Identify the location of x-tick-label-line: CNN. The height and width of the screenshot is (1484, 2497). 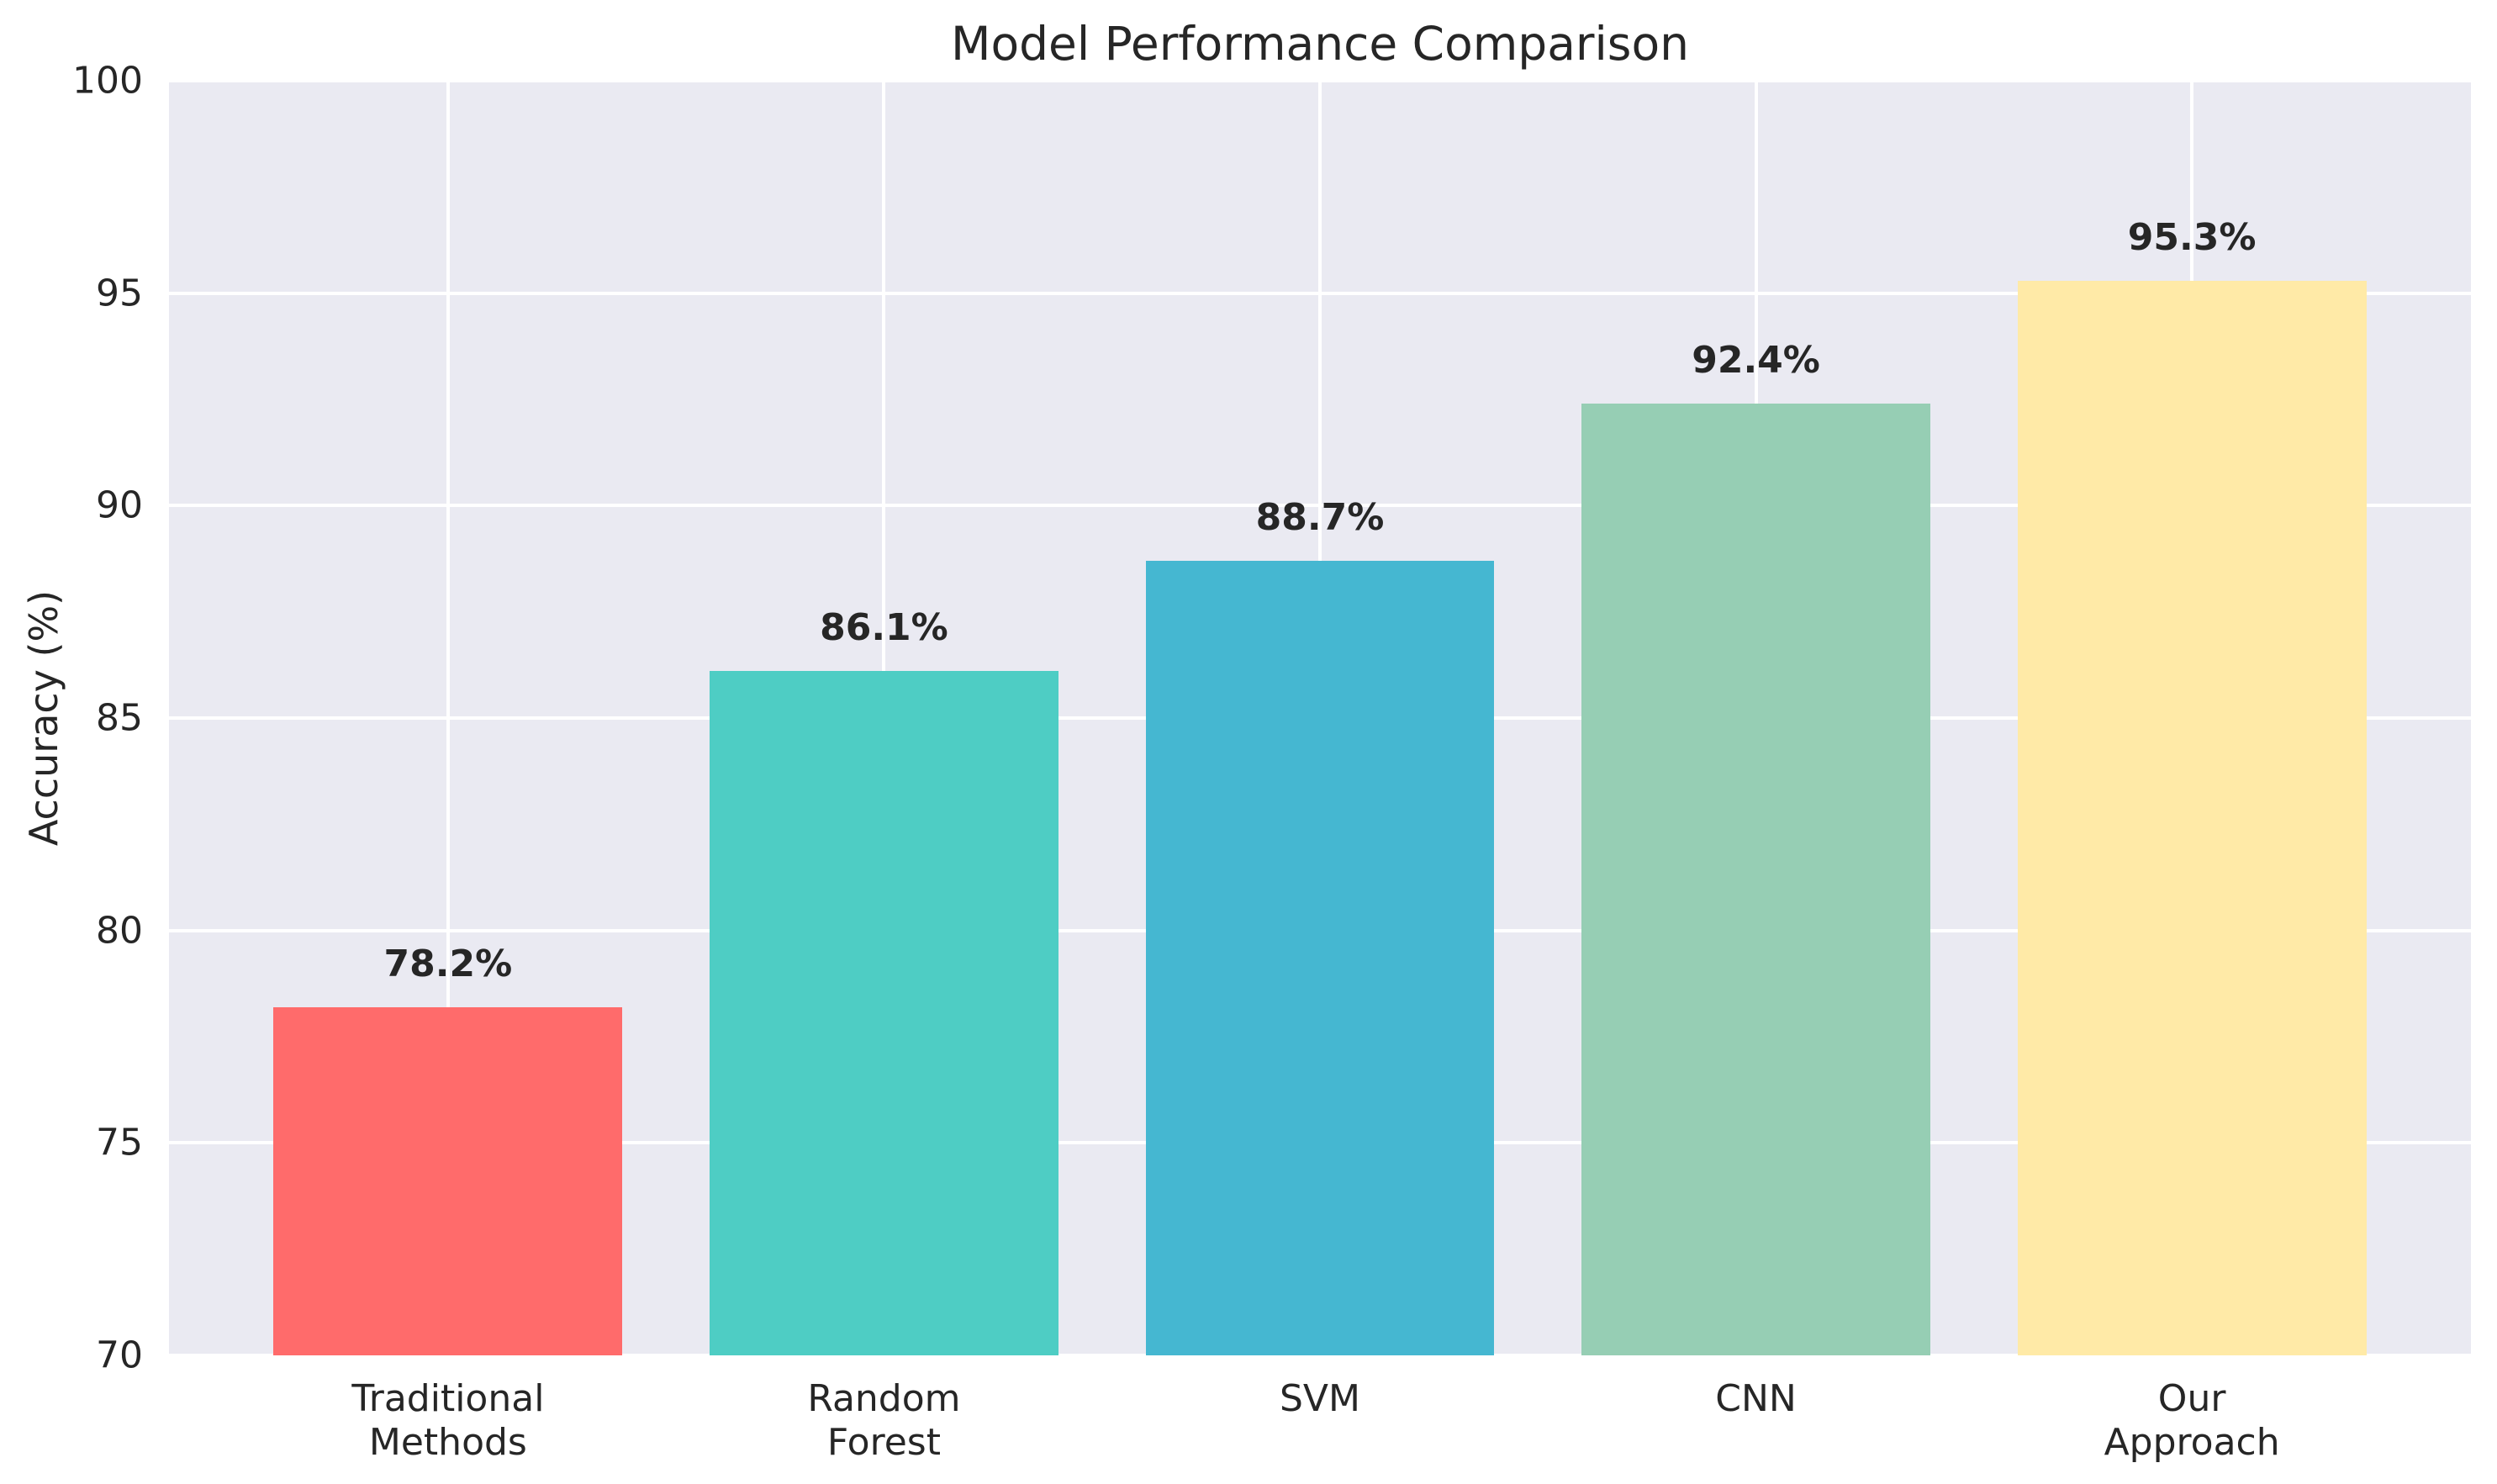
(1756, 1398).